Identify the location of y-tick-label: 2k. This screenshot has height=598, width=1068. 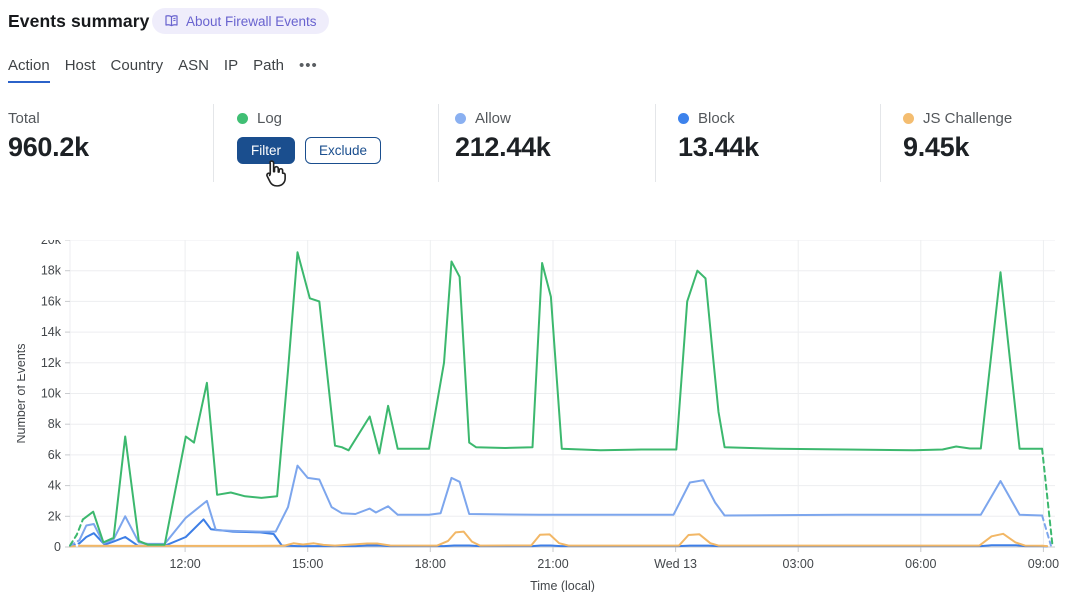
(55, 516).